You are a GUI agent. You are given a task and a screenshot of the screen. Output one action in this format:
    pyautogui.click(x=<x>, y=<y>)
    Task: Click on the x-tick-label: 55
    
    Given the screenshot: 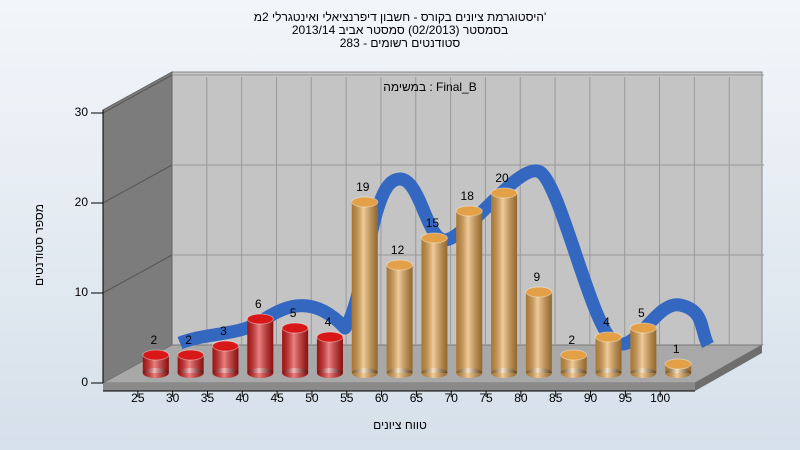 What is the action you would take?
    pyautogui.click(x=347, y=398)
    